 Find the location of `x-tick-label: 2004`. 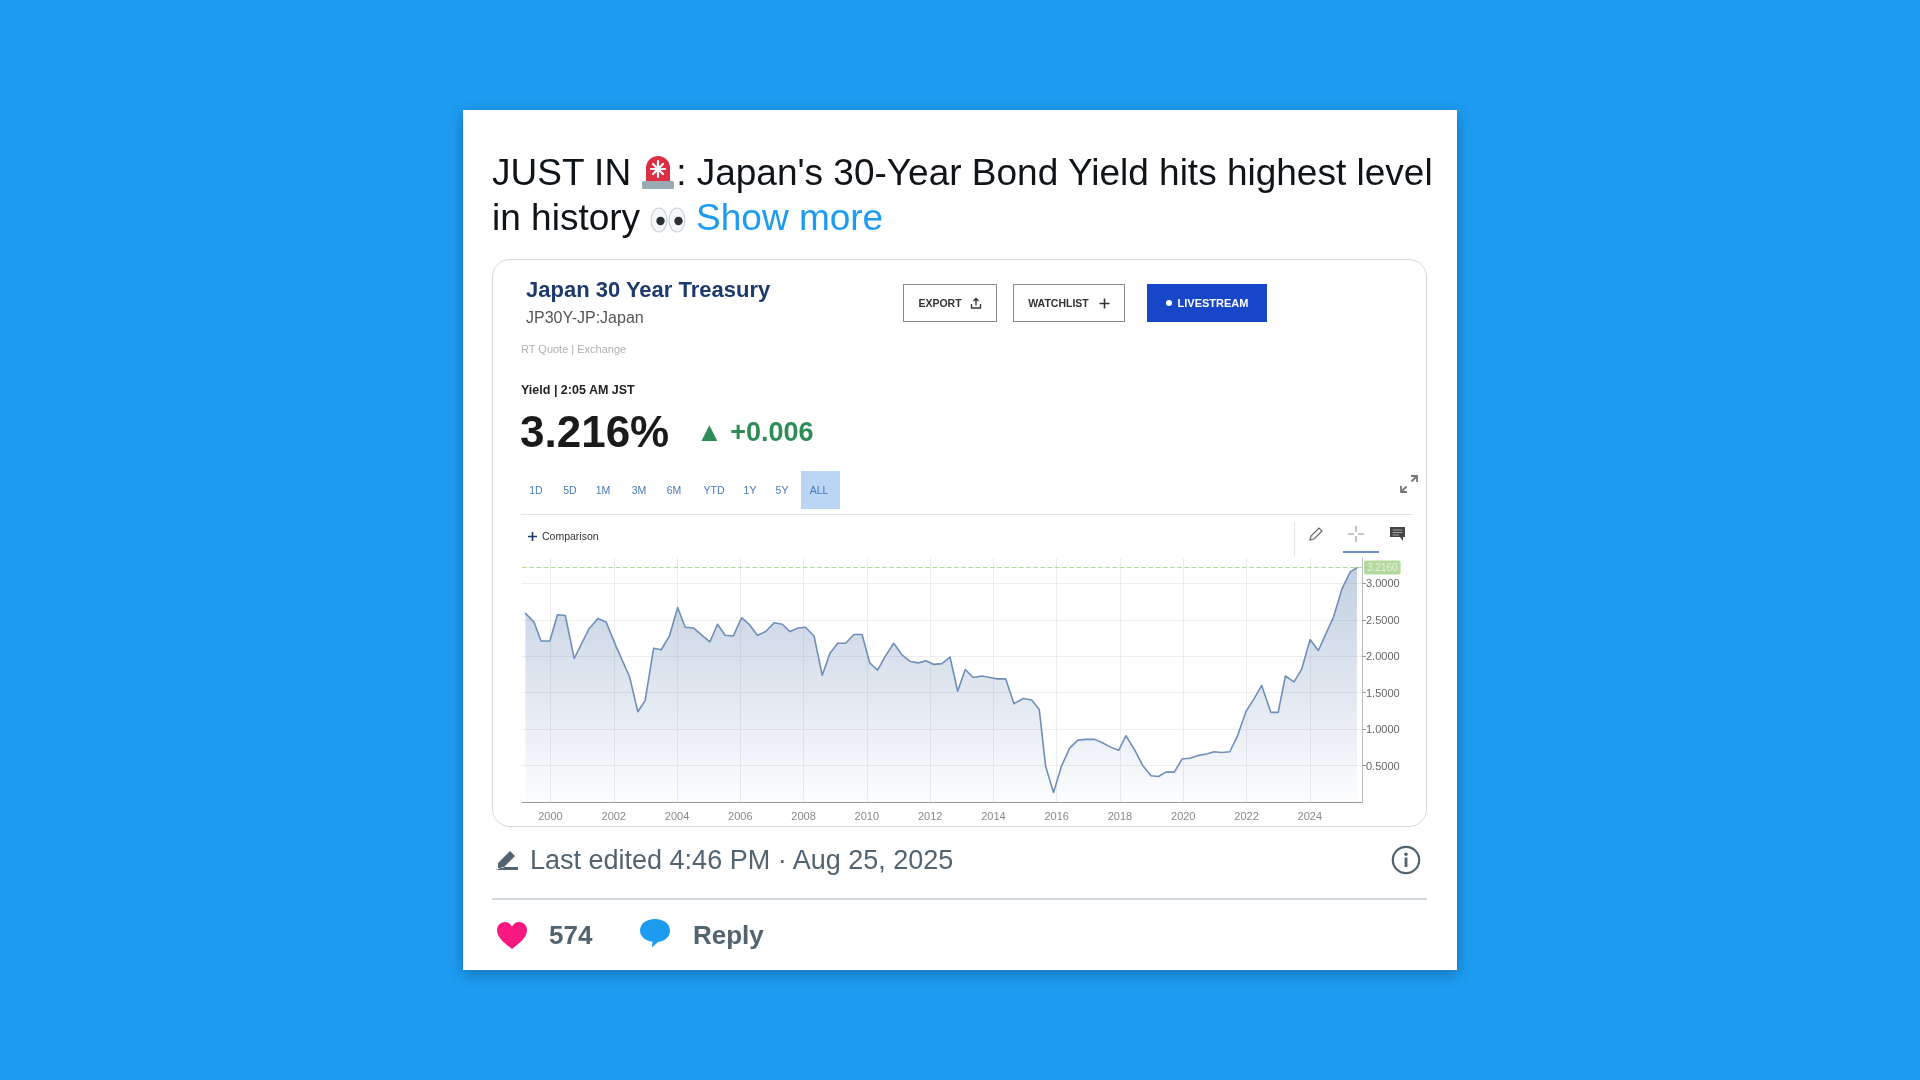

x-tick-label: 2004 is located at coordinates (677, 815).